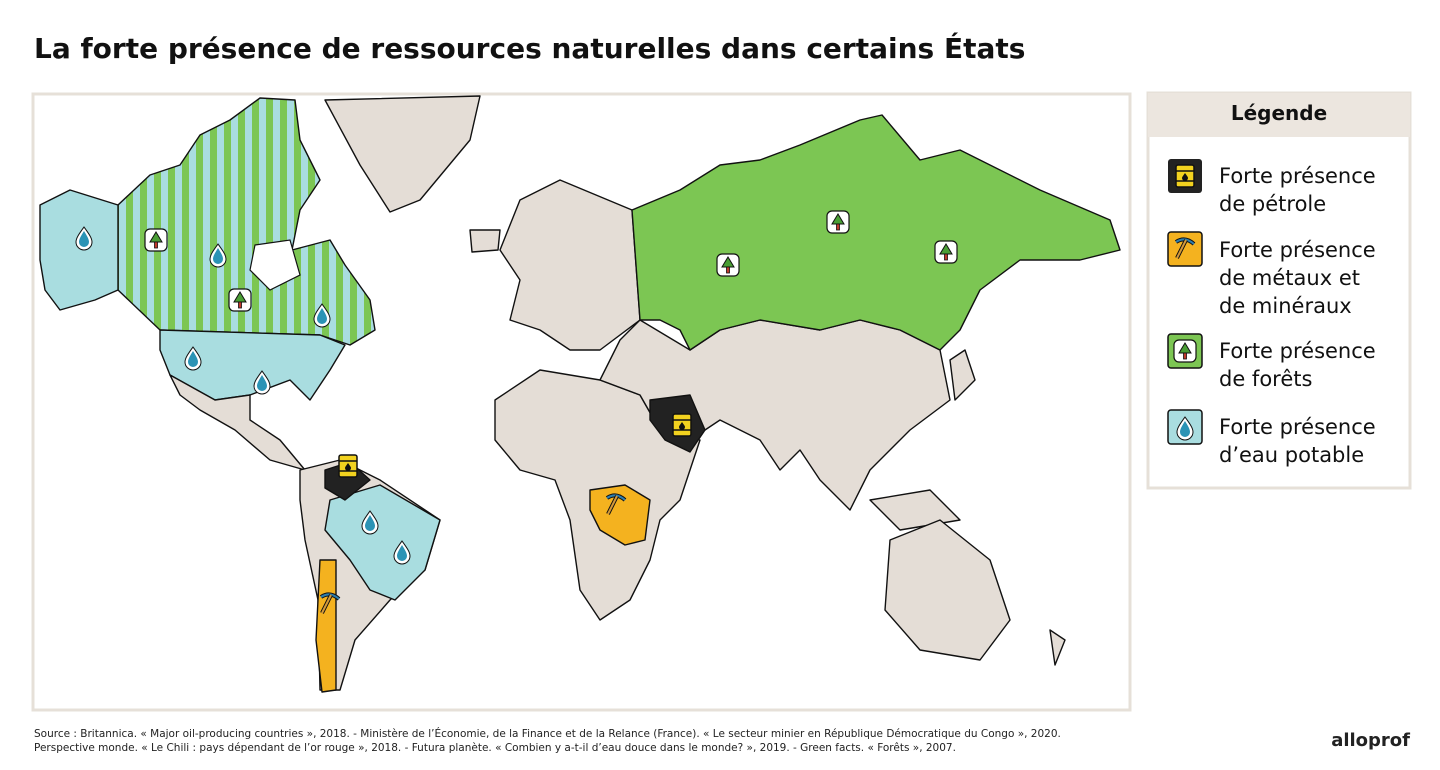  I want to click on legend-label: Forte présence de pétrole, so click(1300, 190).